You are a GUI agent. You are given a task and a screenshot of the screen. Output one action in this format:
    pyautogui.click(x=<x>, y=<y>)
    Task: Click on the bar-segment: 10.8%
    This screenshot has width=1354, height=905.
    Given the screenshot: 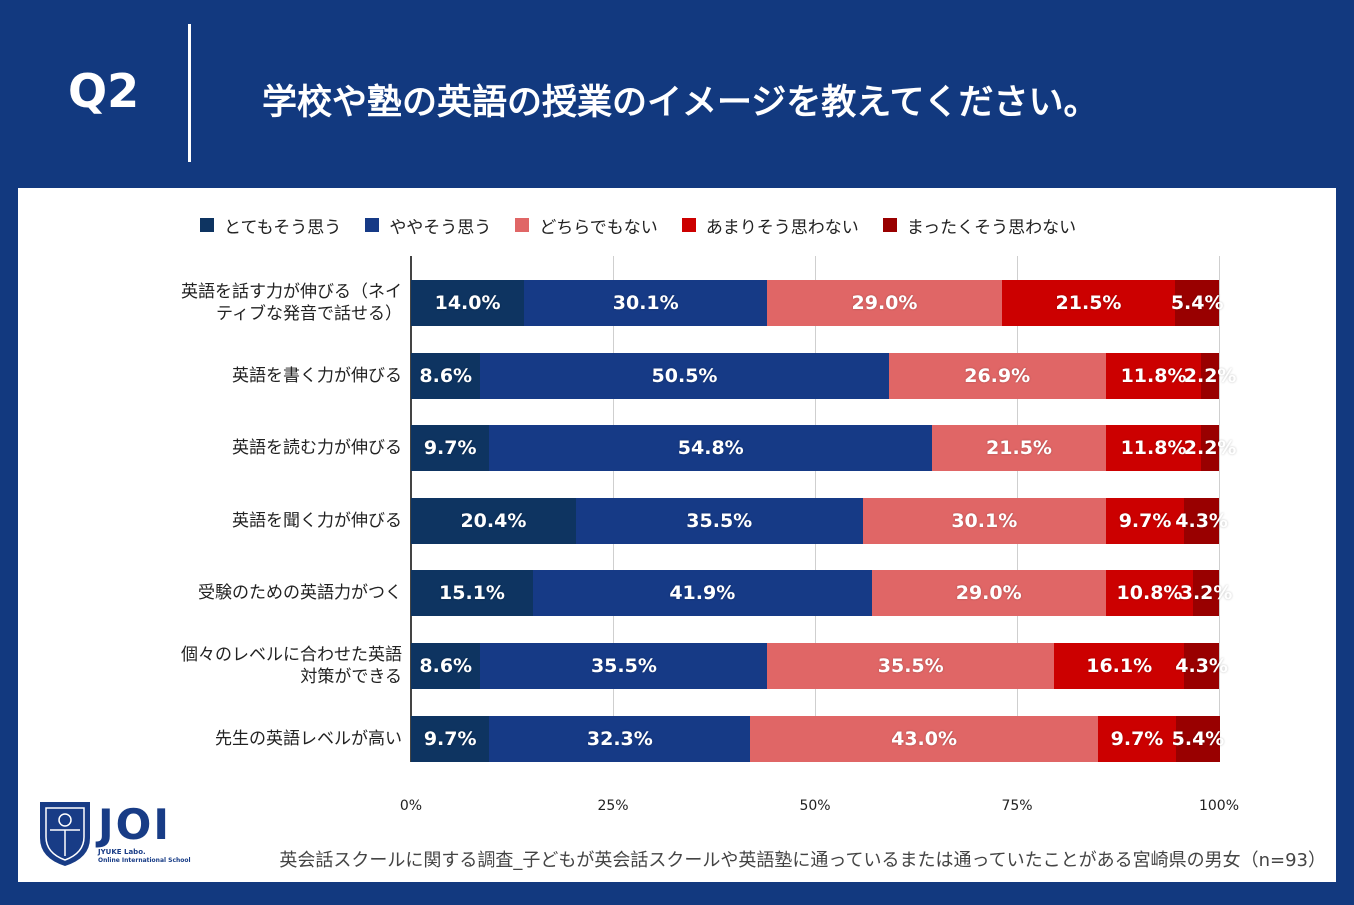 What is the action you would take?
    pyautogui.click(x=1149, y=593)
    